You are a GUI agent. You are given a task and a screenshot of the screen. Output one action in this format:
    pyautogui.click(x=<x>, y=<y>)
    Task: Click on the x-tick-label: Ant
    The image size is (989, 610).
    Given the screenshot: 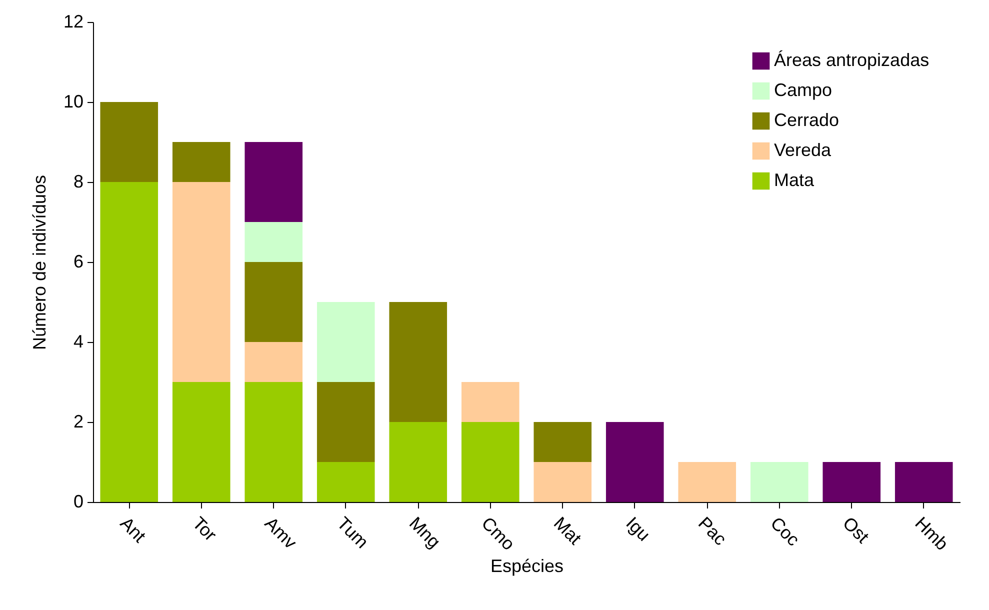 What is the action you would take?
    pyautogui.click(x=133, y=529)
    